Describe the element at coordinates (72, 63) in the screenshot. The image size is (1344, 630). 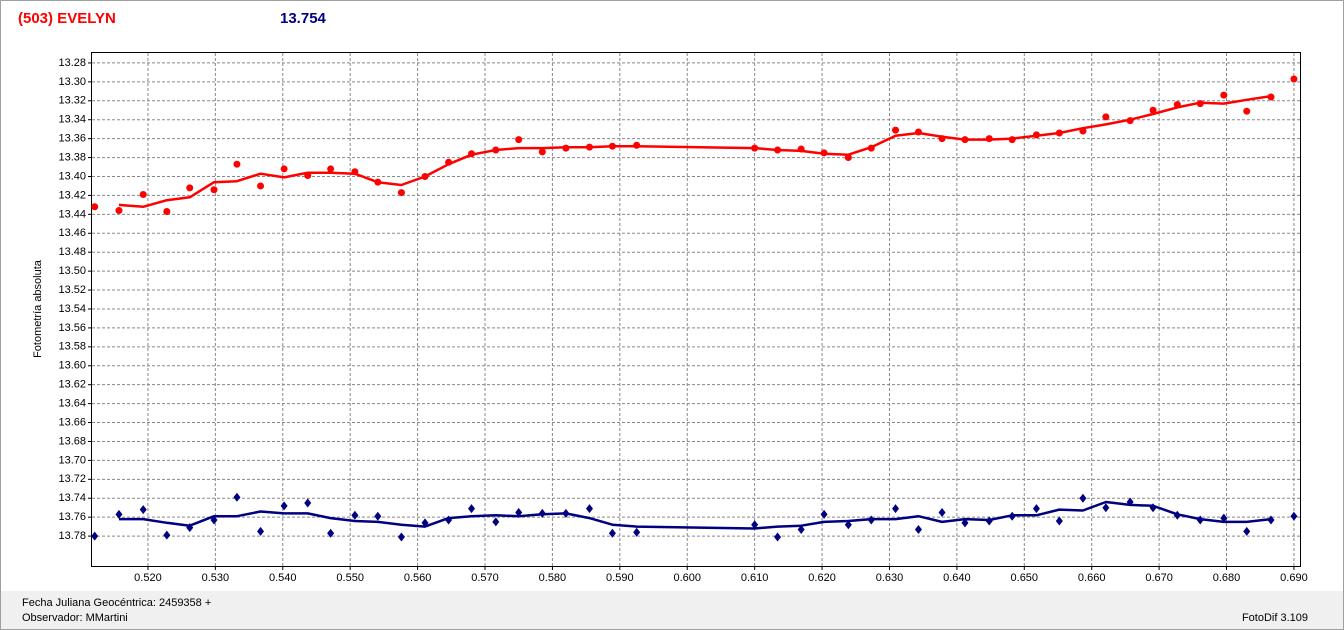
I see `y-tick-label: 13.28` at that location.